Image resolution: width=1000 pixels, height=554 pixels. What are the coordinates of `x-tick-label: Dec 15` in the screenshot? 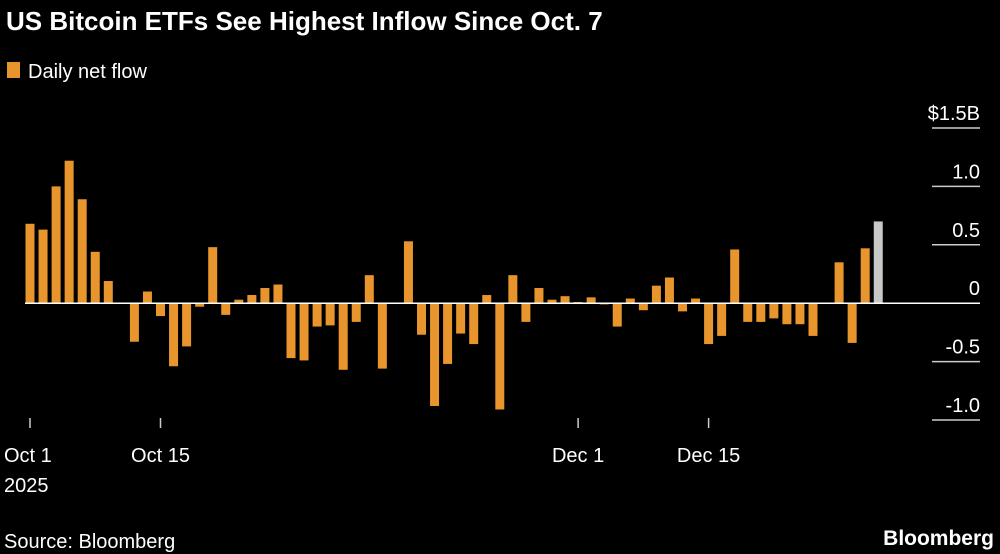 It's located at (708, 456).